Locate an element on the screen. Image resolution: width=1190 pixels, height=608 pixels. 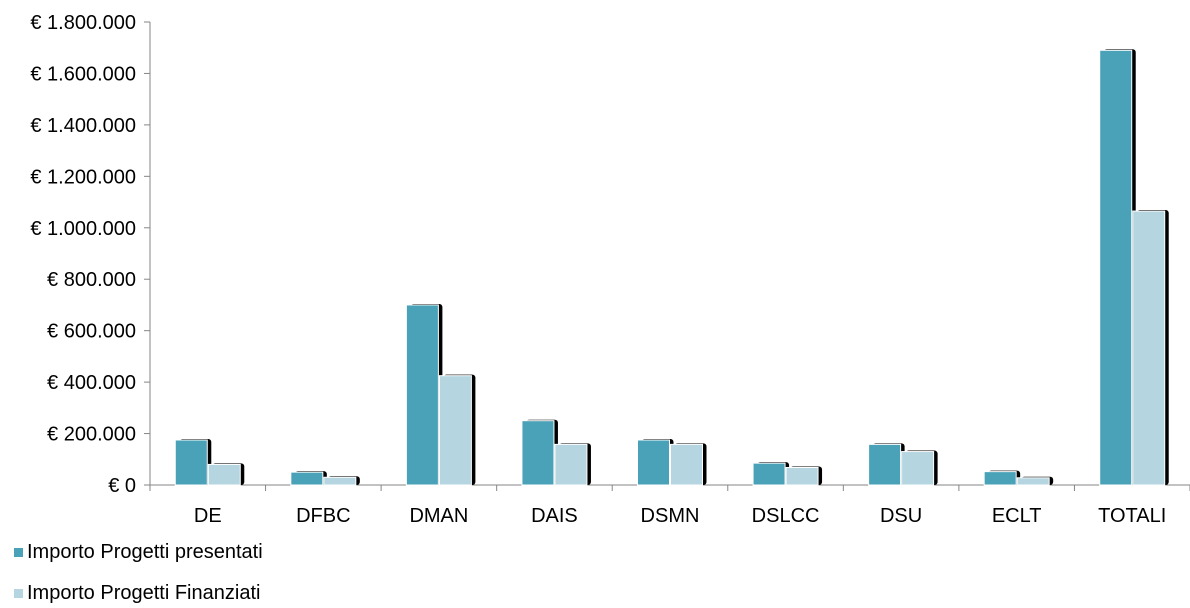
legend-label-presentati: Importo Progetti presentati is located at coordinates (145, 552).